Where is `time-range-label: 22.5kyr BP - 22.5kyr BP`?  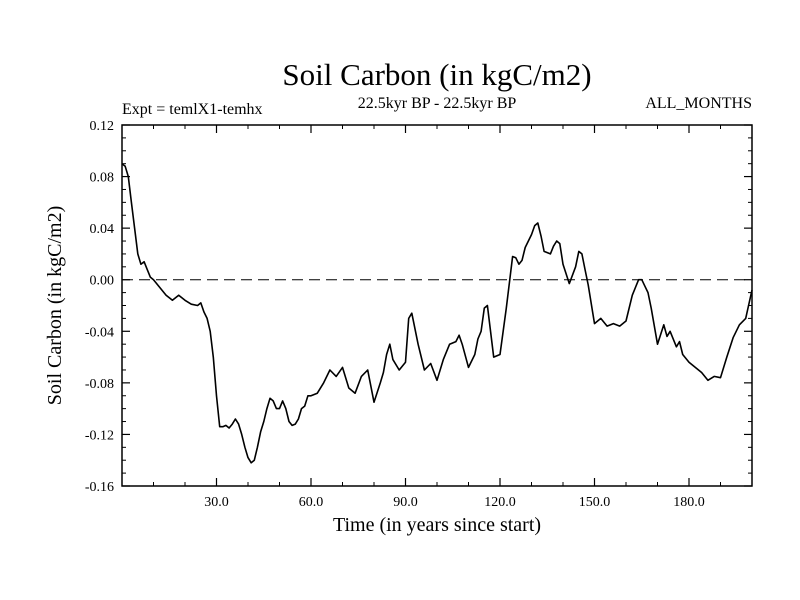
time-range-label: 22.5kyr BP - 22.5kyr BP is located at coordinates (437, 103).